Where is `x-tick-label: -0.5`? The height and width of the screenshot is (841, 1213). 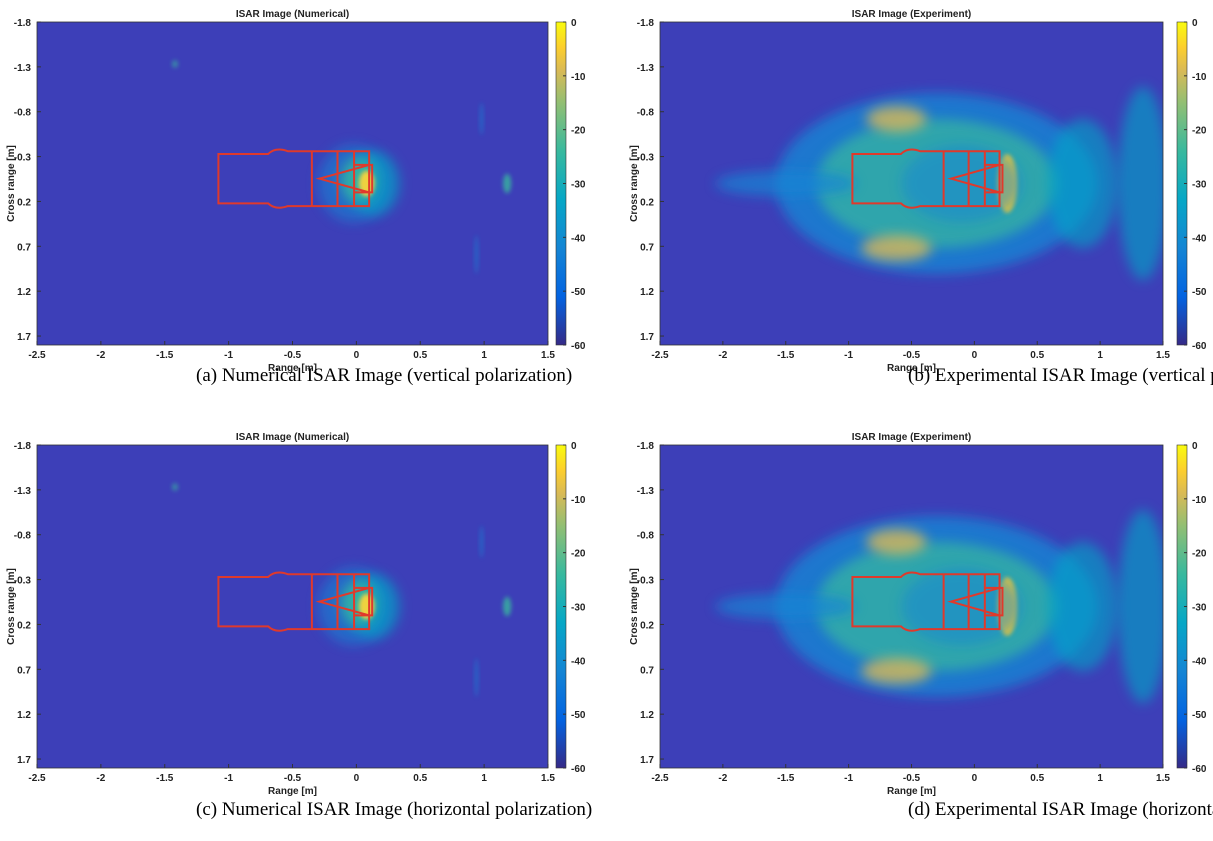
x-tick-label: -0.5 is located at coordinates (293, 778).